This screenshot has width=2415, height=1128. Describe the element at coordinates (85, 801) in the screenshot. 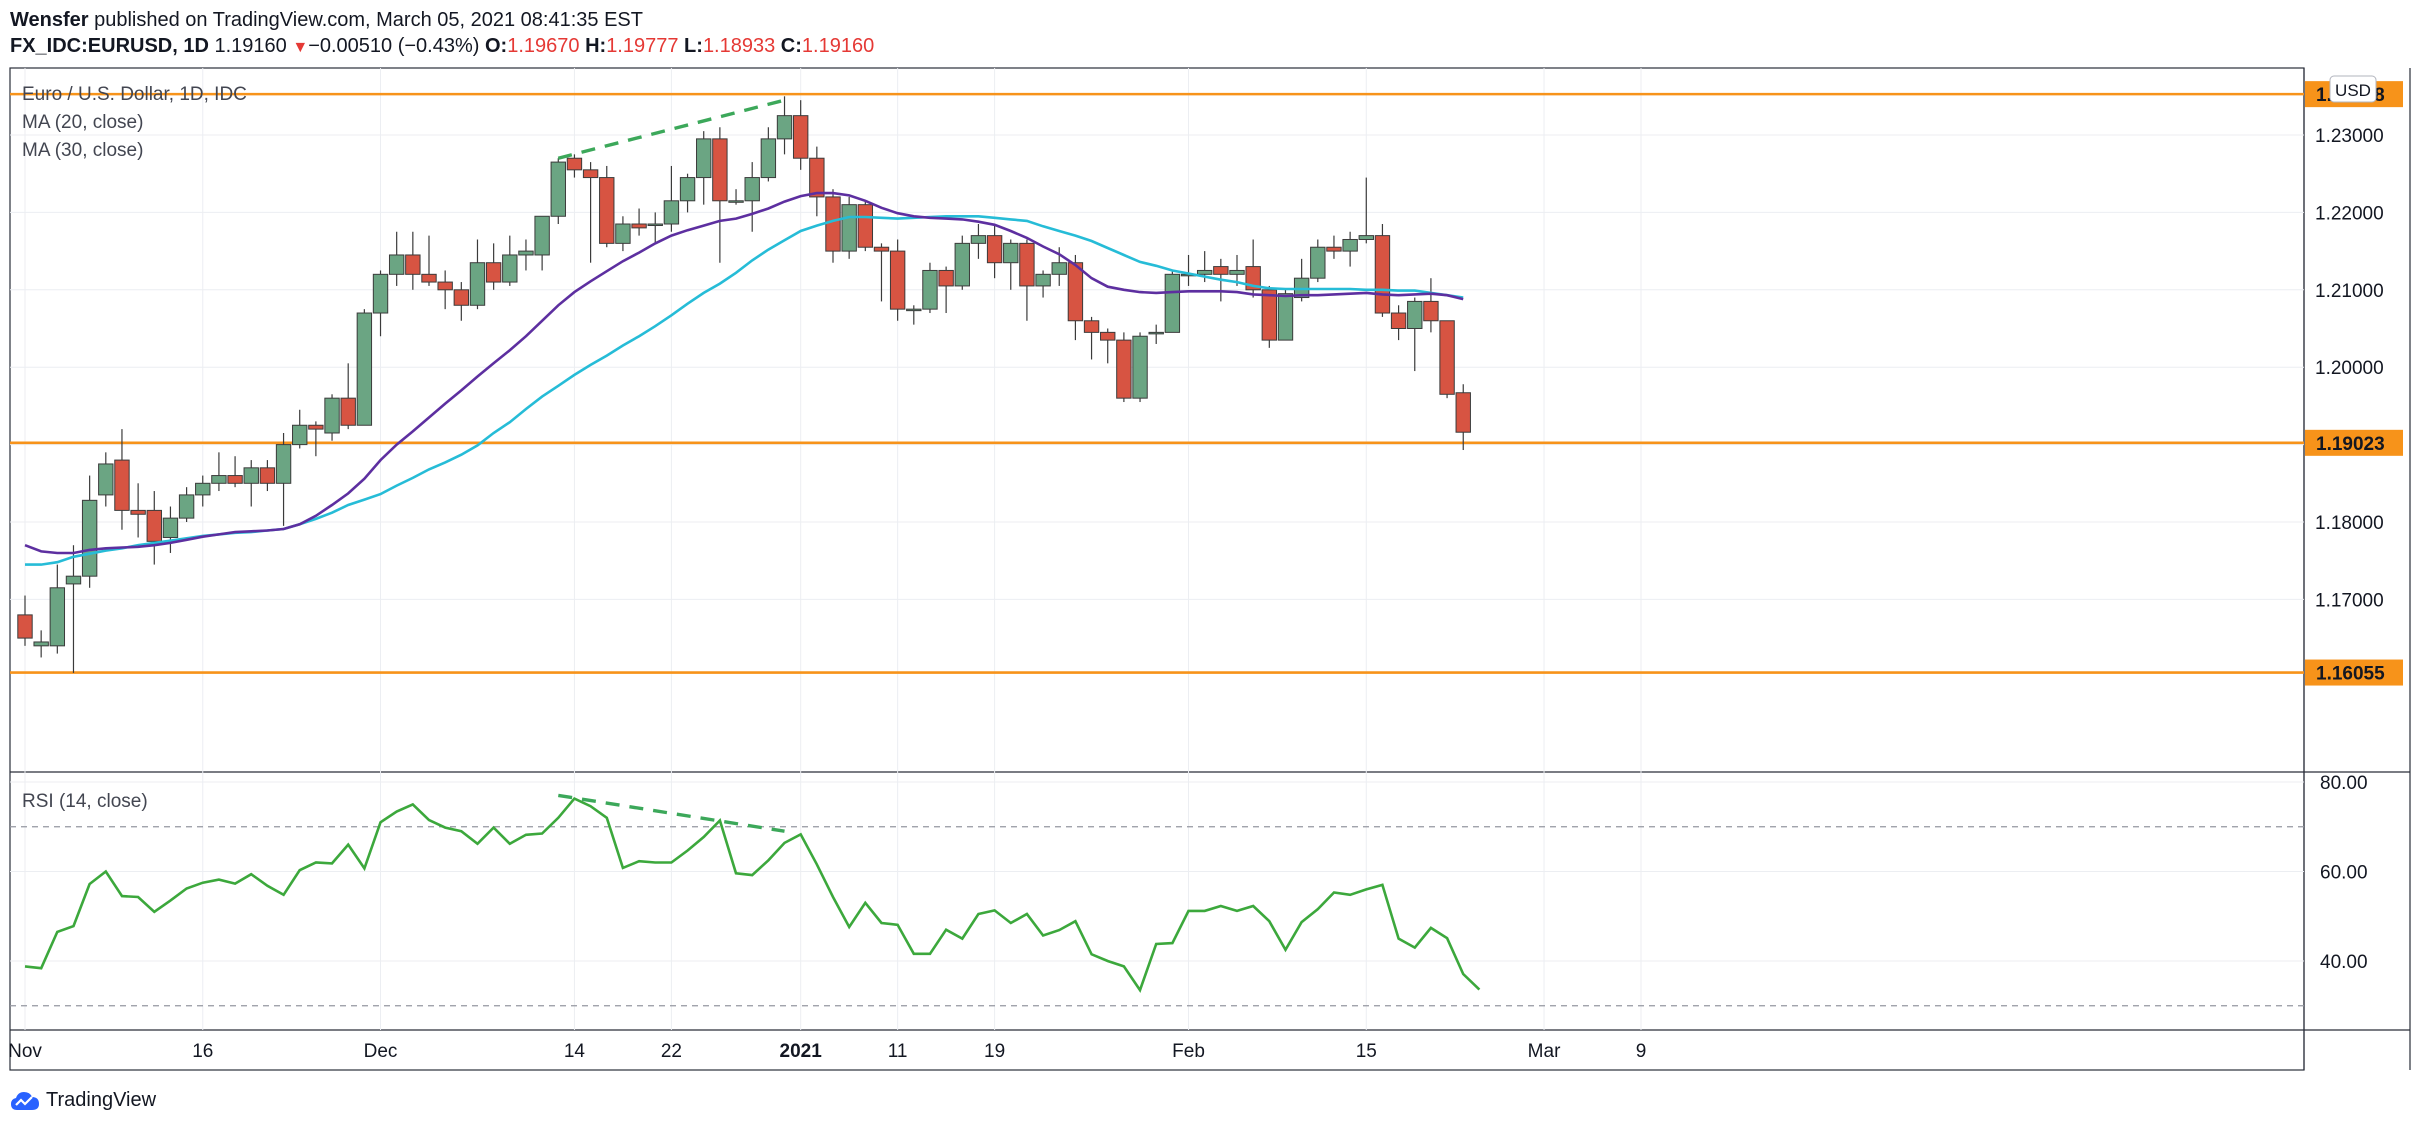

I see `rsi-legend: RSI (14, close)` at that location.